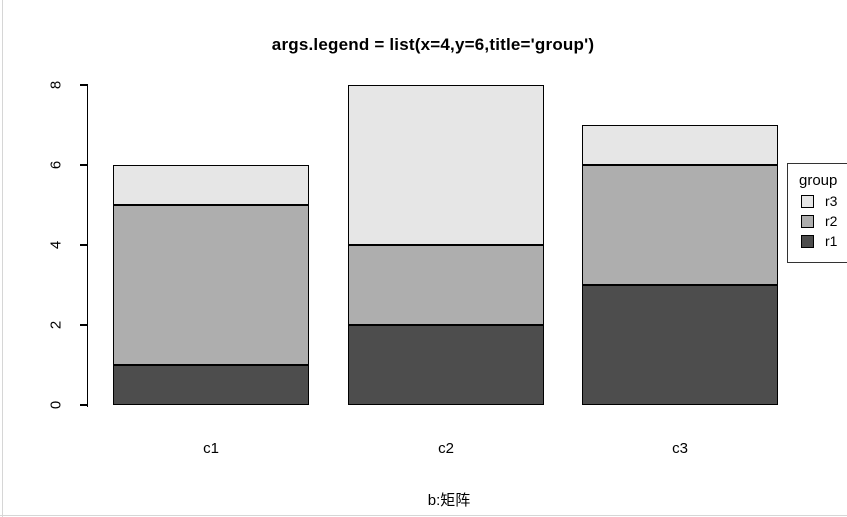  I want to click on bar-segment-r1-c2, so click(446, 365).